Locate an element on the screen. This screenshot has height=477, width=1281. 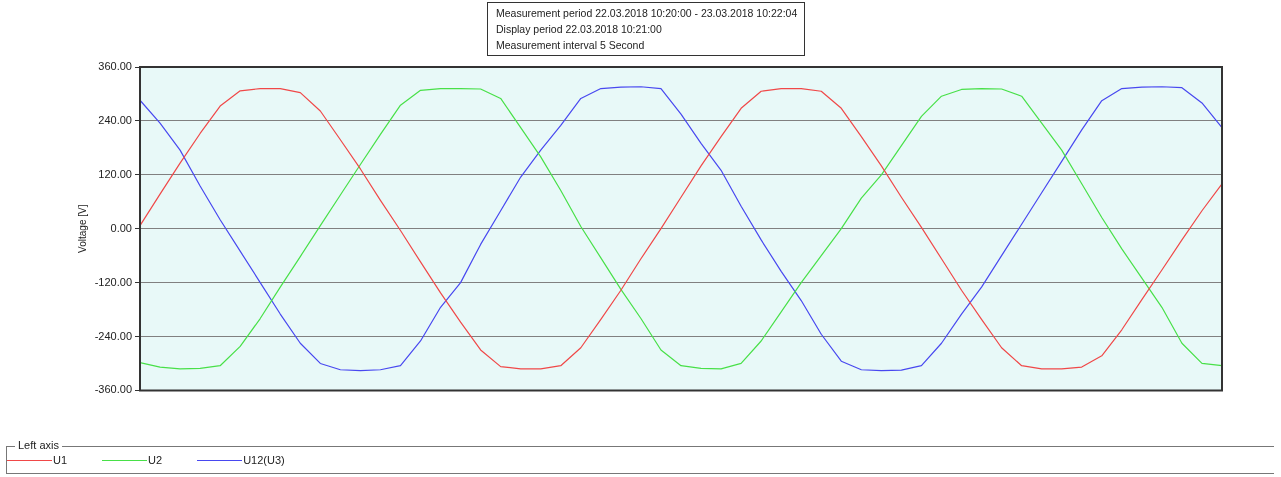
y-tick-label: -240.00 is located at coordinates (113, 335).